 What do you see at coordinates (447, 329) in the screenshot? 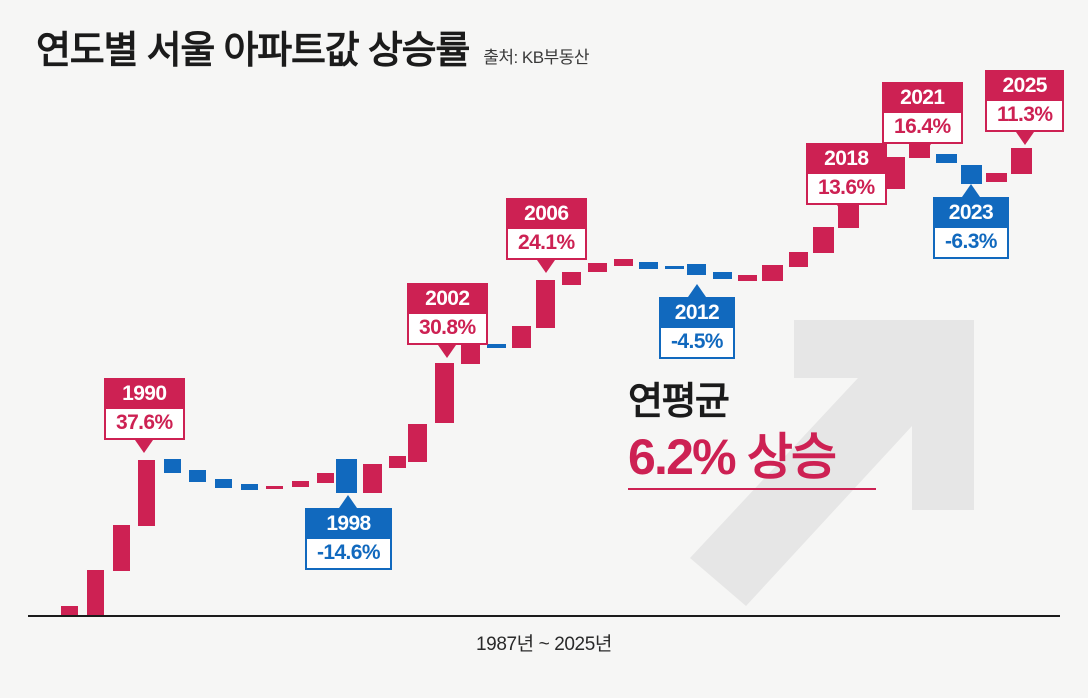
I see `callout-value: 30.8%` at bounding box center [447, 329].